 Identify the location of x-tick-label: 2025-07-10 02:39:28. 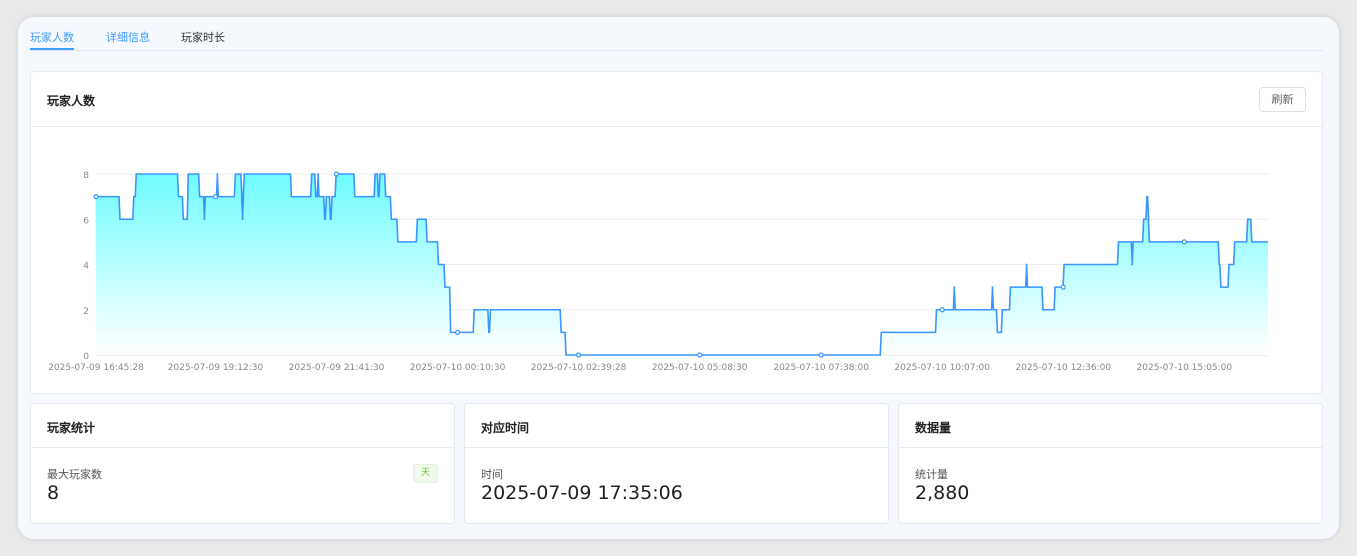
(579, 368).